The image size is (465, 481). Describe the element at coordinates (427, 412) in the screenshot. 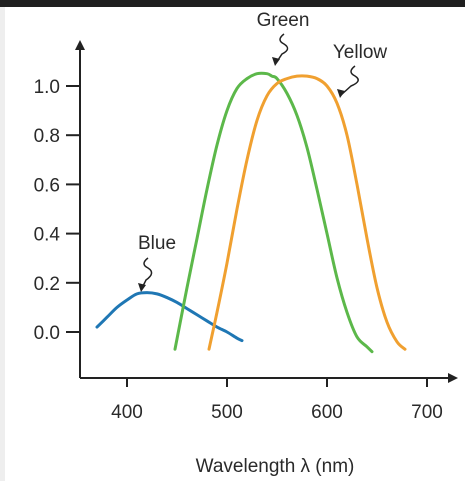

I see `x-tick-label: 700` at that location.